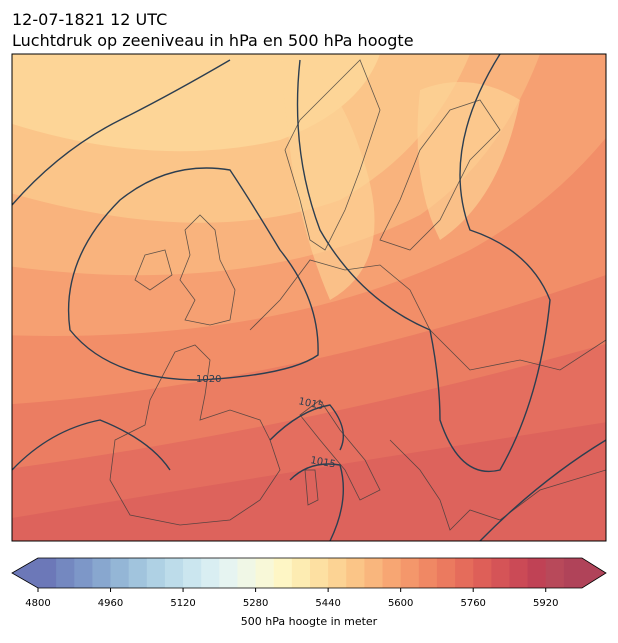  I want to click on colorbar-tick-label: 5920, so click(545, 603).